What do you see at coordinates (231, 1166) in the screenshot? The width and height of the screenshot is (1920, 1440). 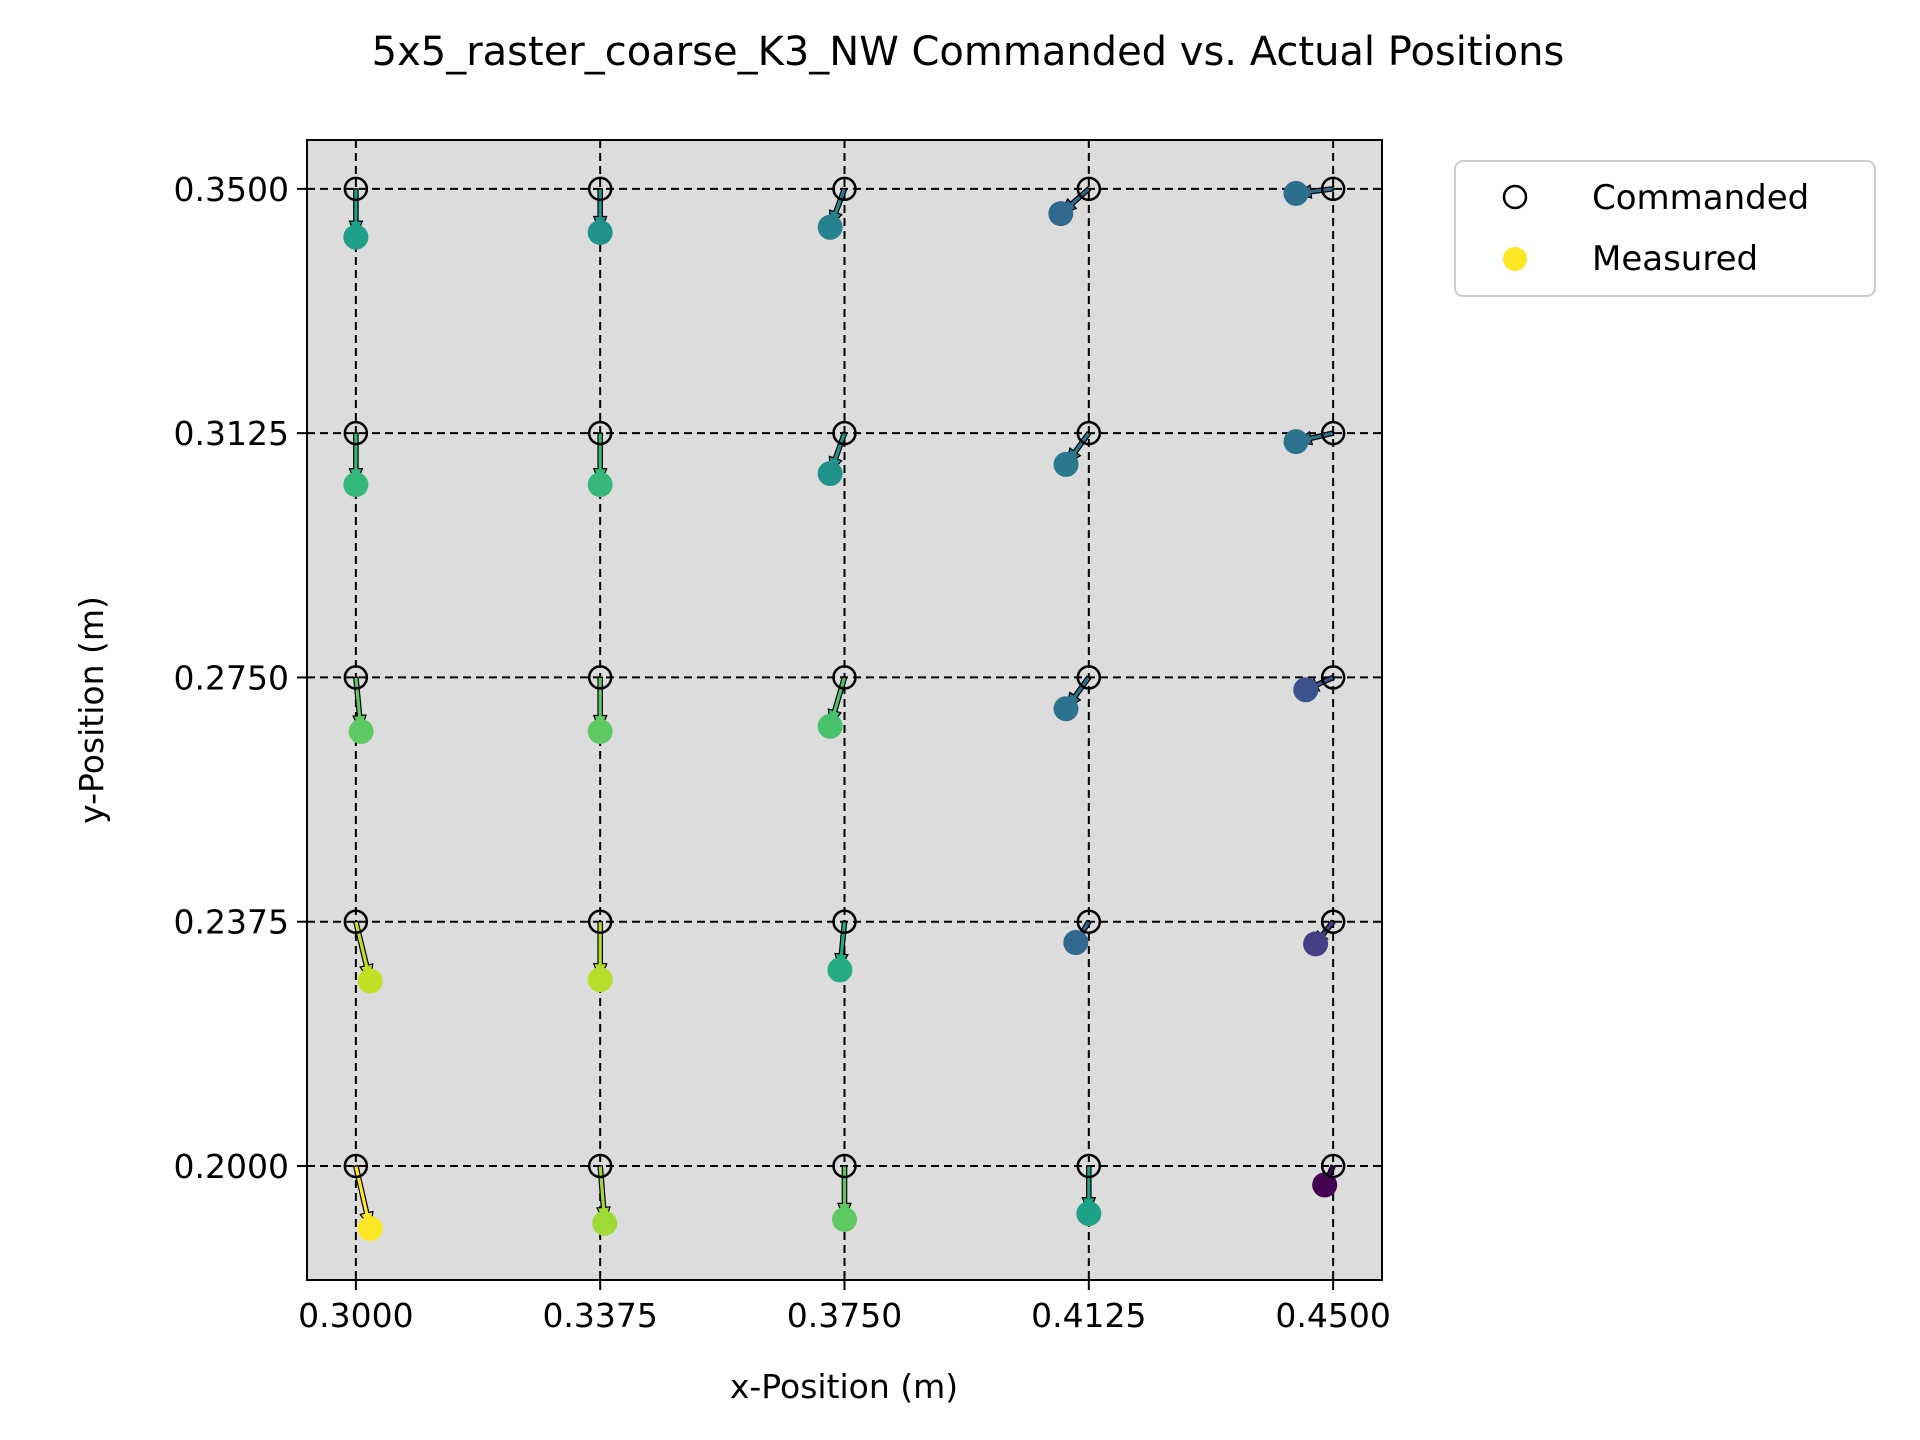 I see `y-tick-label: 0.2000` at bounding box center [231, 1166].